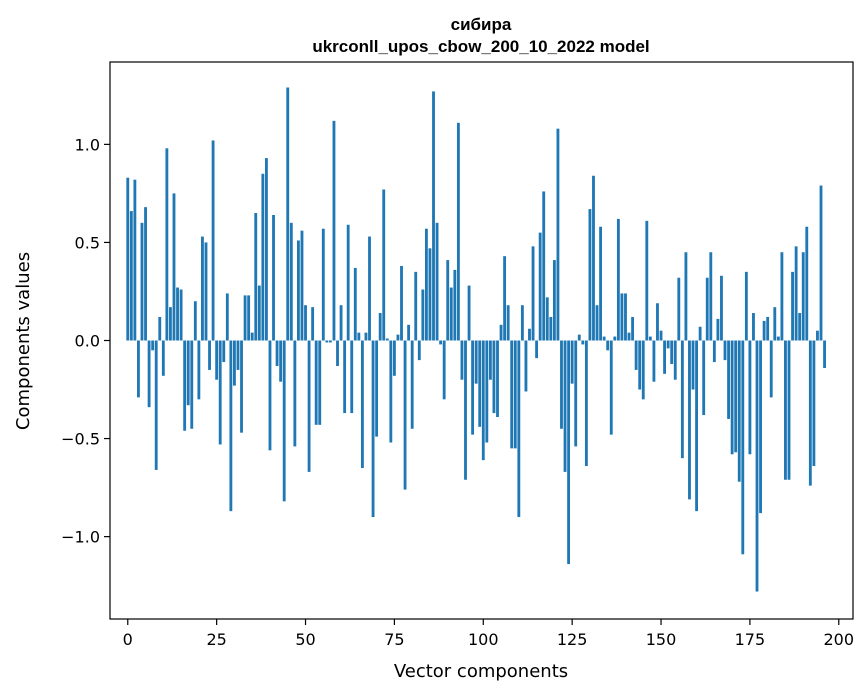 This screenshot has width=867, height=696. I want to click on y-tick-label: −1.0, so click(80, 537).